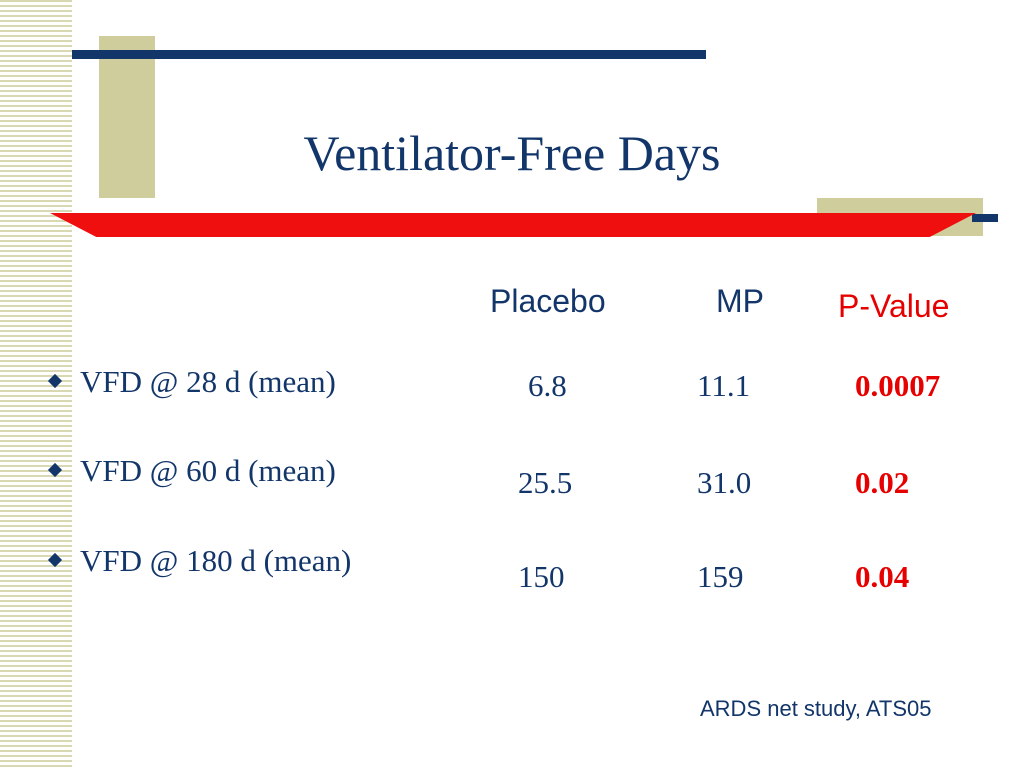 Image resolution: width=1024 pixels, height=768 pixels. Describe the element at coordinates (740, 301) in the screenshot. I see `header-mp: MP` at that location.